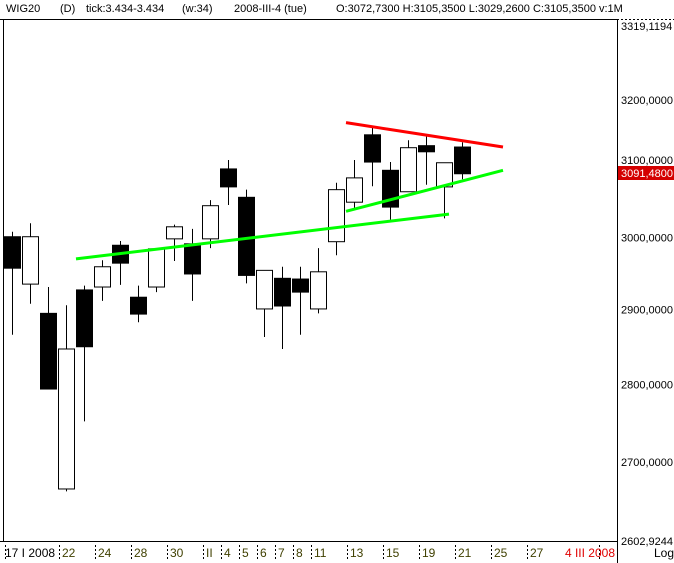 This screenshot has height=563, width=674. Describe the element at coordinates (197, 9) in the screenshot. I see `window-label: (w:34)` at that location.